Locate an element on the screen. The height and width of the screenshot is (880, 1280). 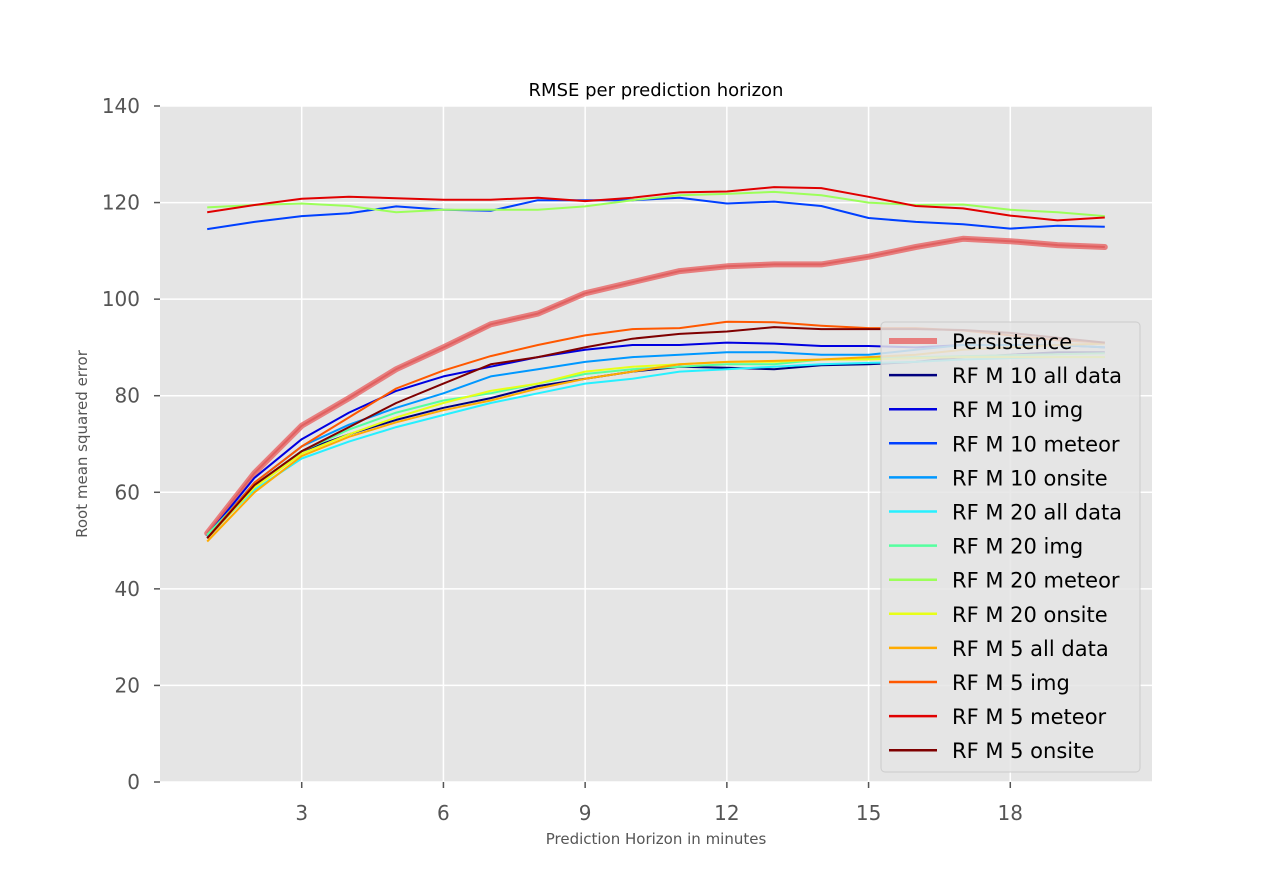
legend-label-rf-m-10-meteor: RF M 10 meteor is located at coordinates (1036, 444).